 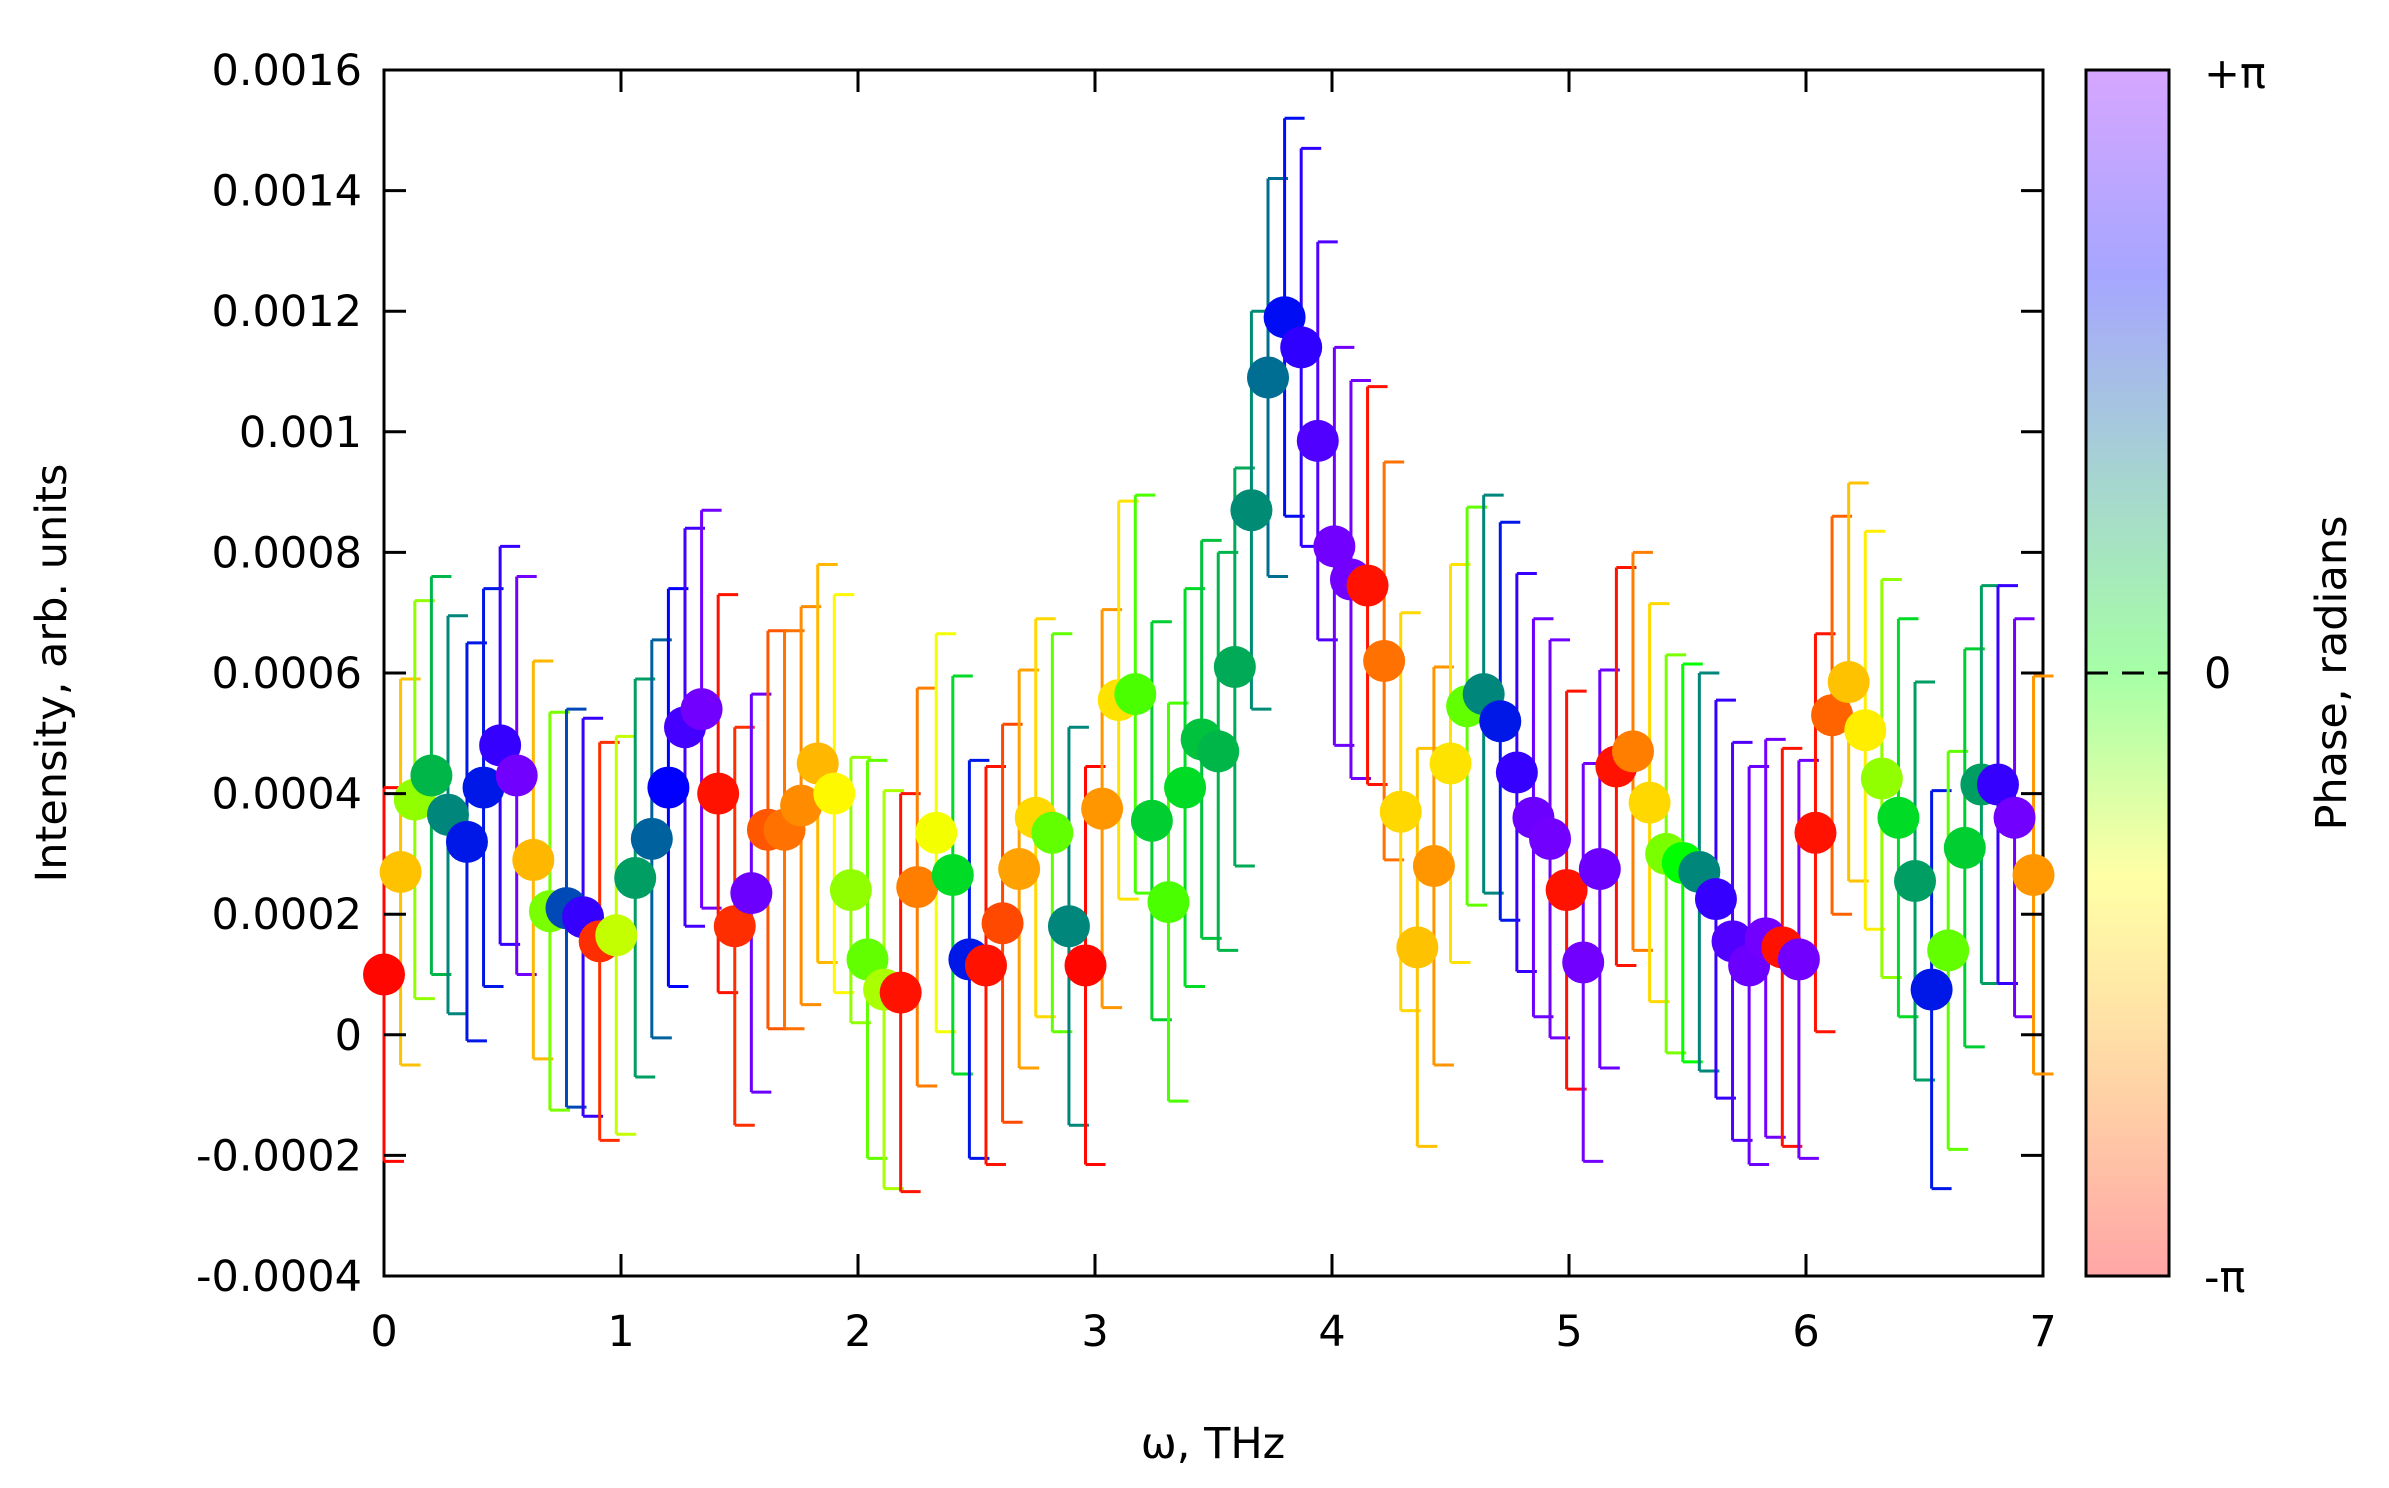 I want to click on y-tick-label: 0.0008, so click(x=287, y=553).